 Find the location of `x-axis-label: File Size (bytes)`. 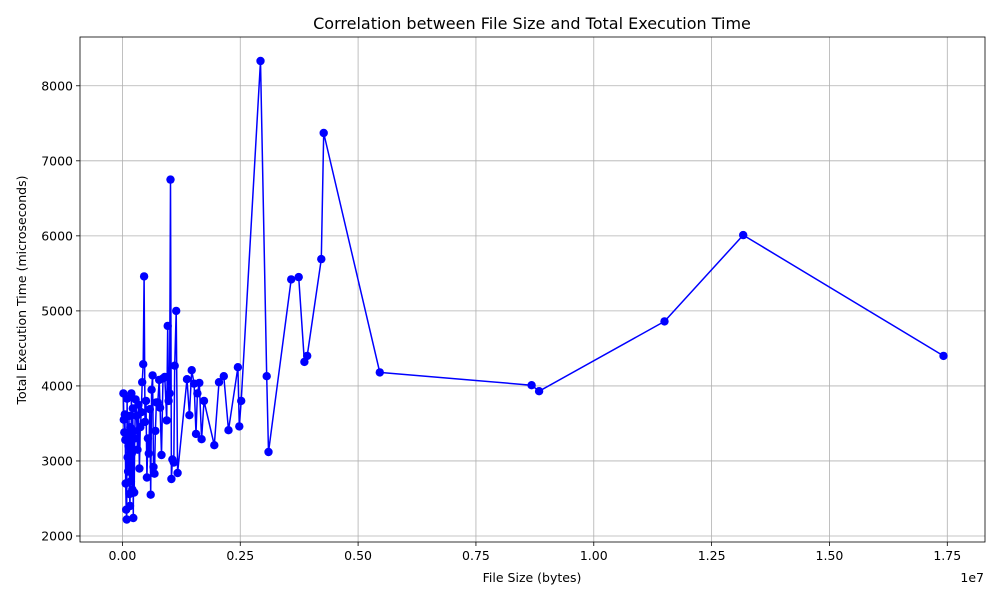

x-axis-label: File Size (bytes) is located at coordinates (532, 577).